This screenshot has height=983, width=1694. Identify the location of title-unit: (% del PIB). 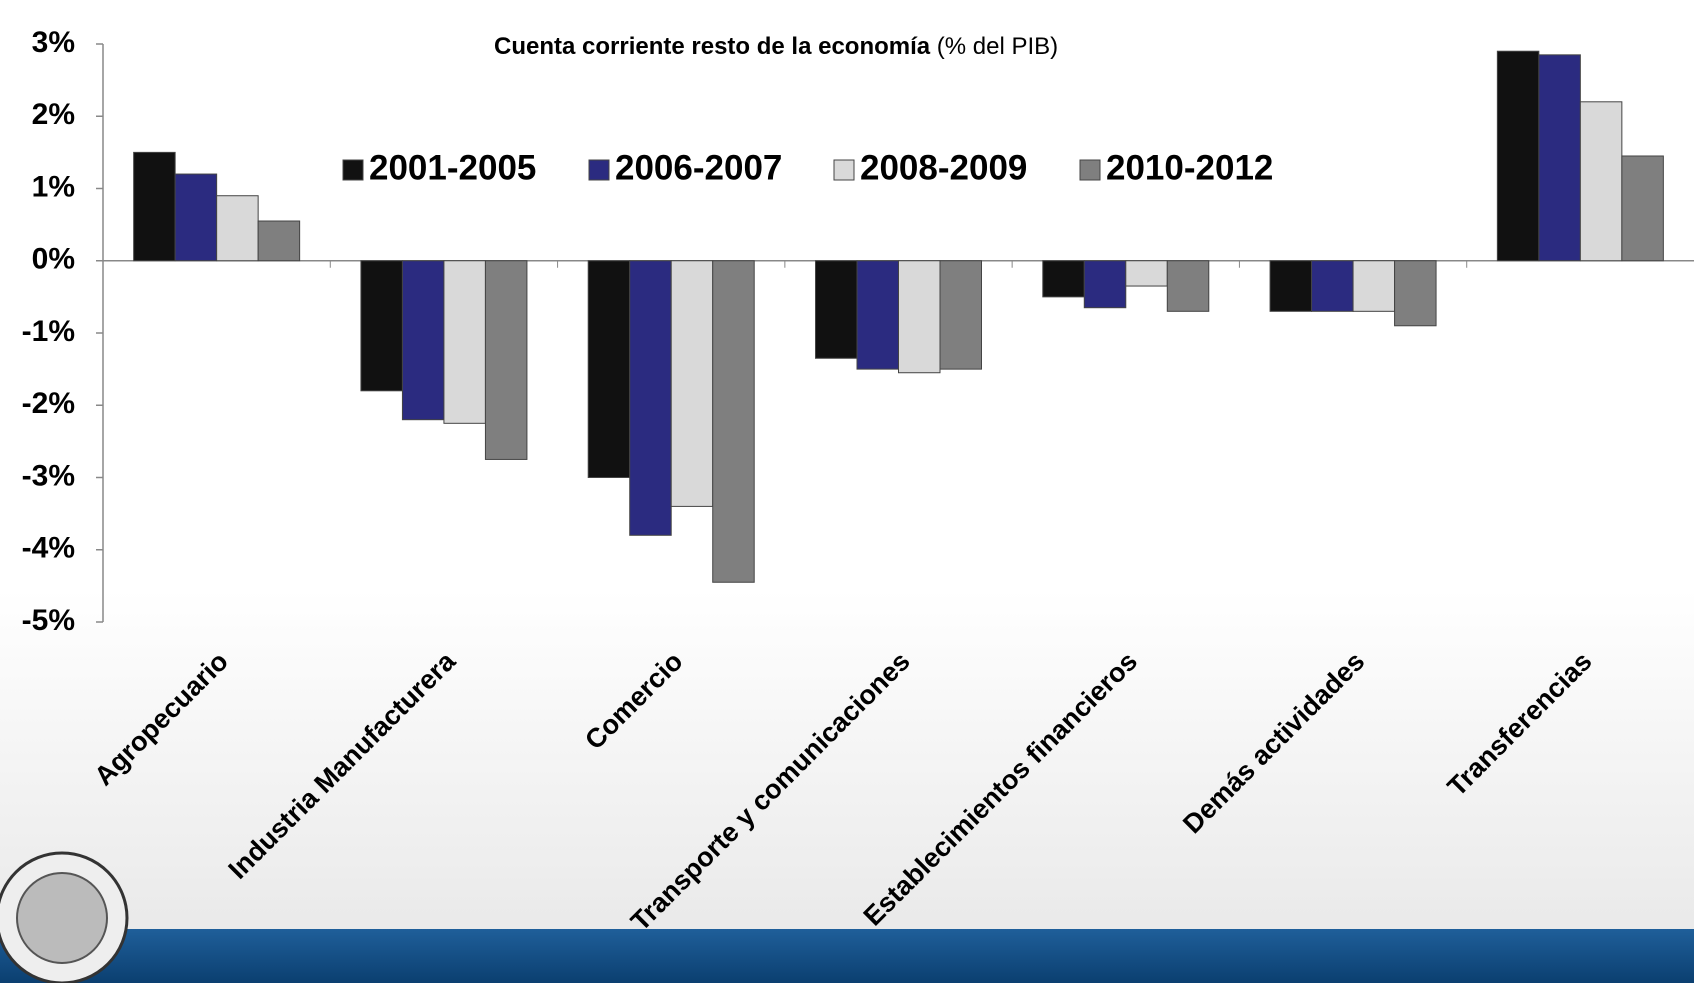
(997, 46).